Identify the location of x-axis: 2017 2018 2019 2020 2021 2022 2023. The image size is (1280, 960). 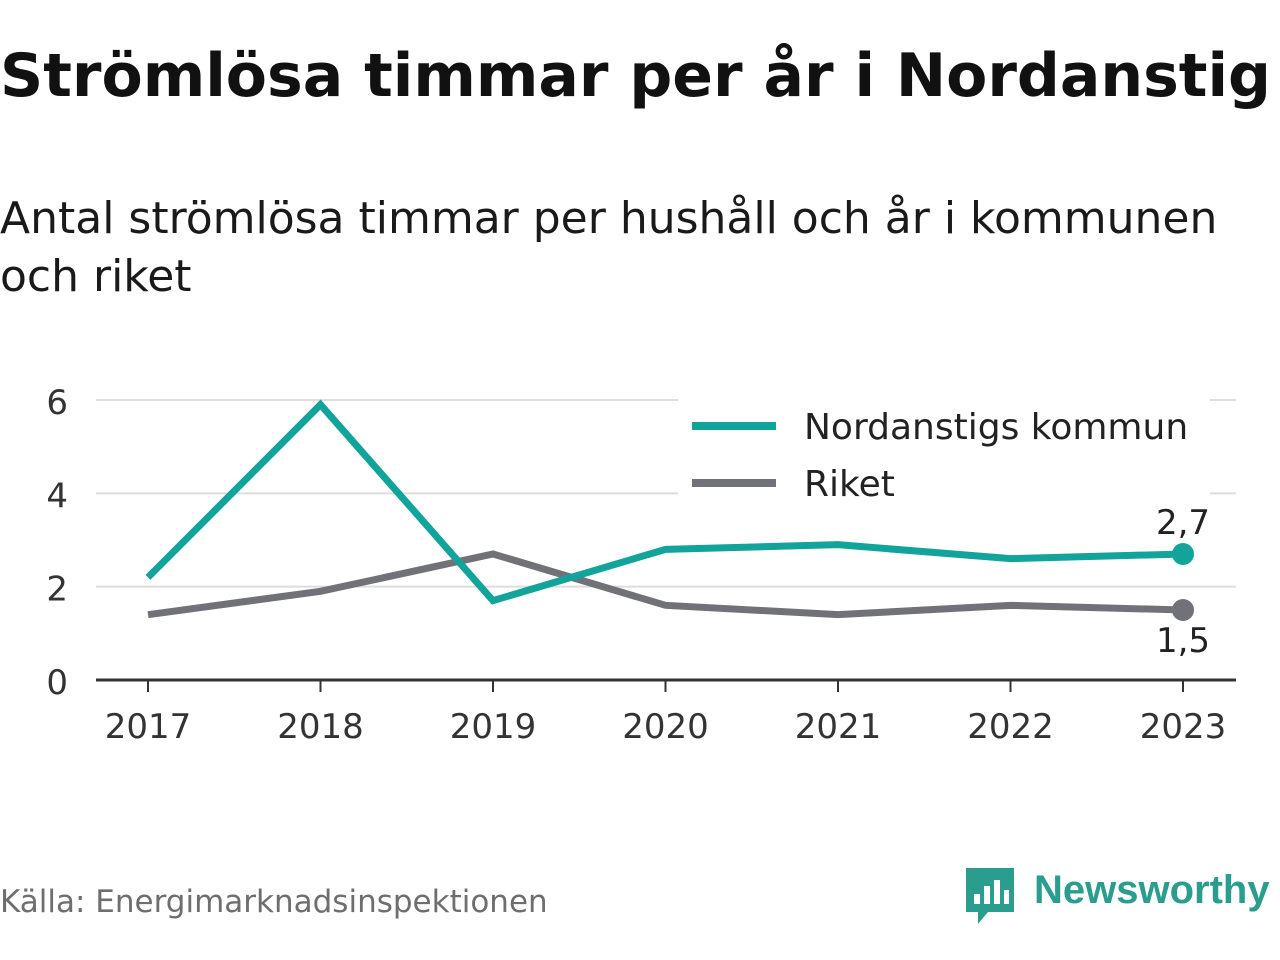
(666, 712).